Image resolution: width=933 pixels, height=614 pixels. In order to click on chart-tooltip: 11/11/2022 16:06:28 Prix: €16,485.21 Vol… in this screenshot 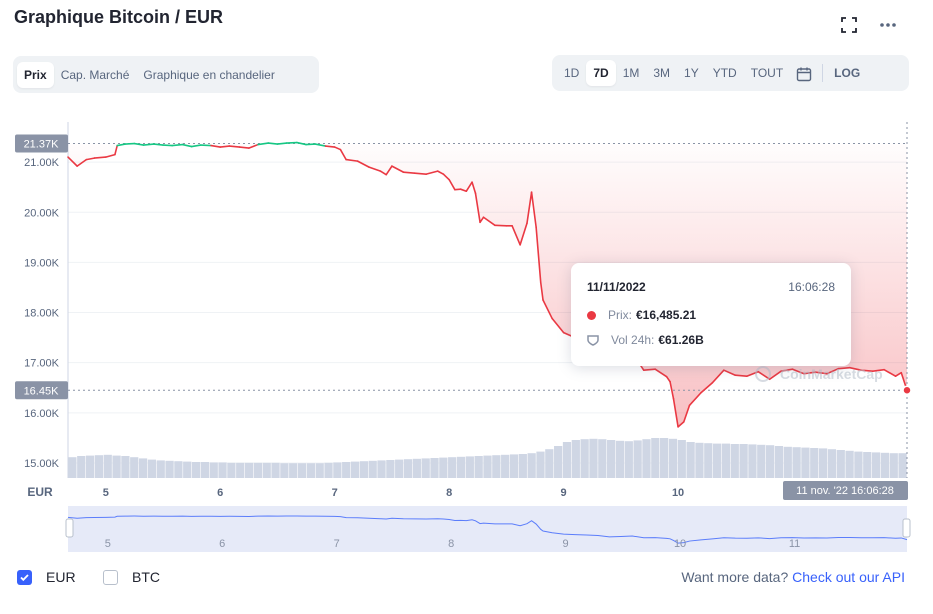, I will do `click(711, 314)`.